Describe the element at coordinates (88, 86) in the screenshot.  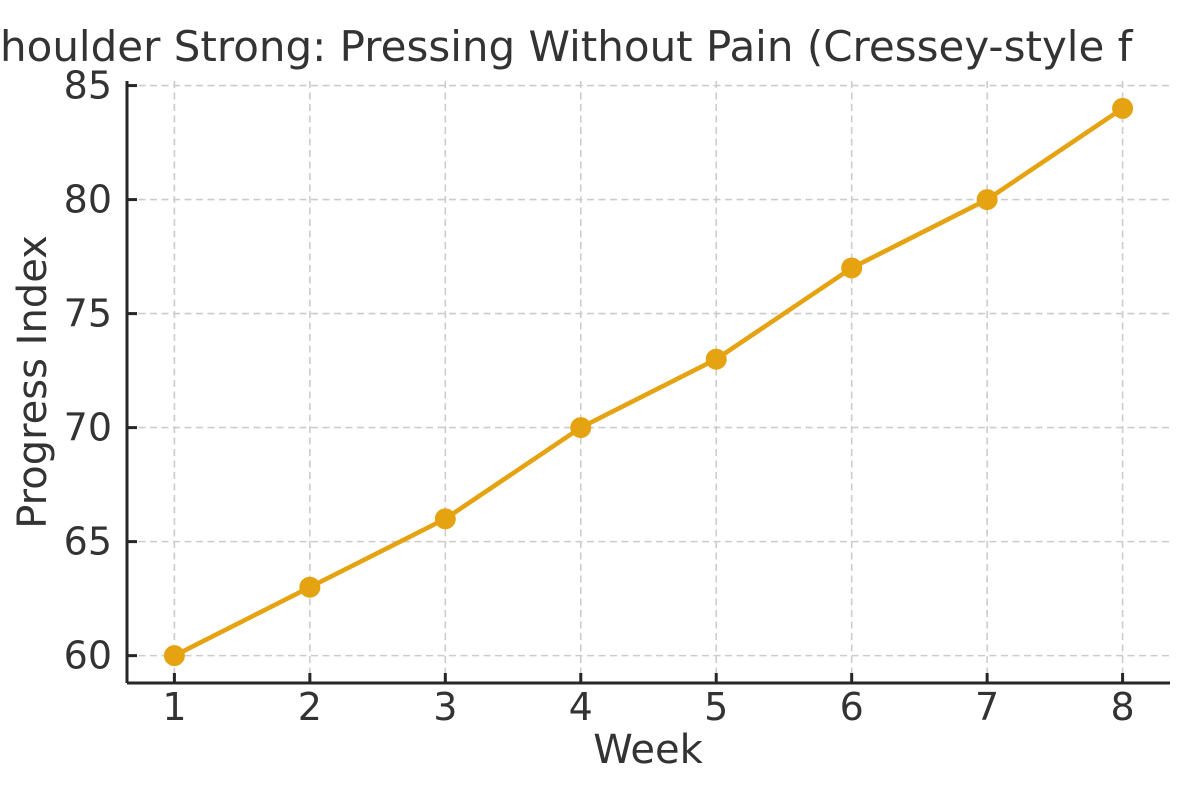
I see `y-tick-label: 85` at that location.